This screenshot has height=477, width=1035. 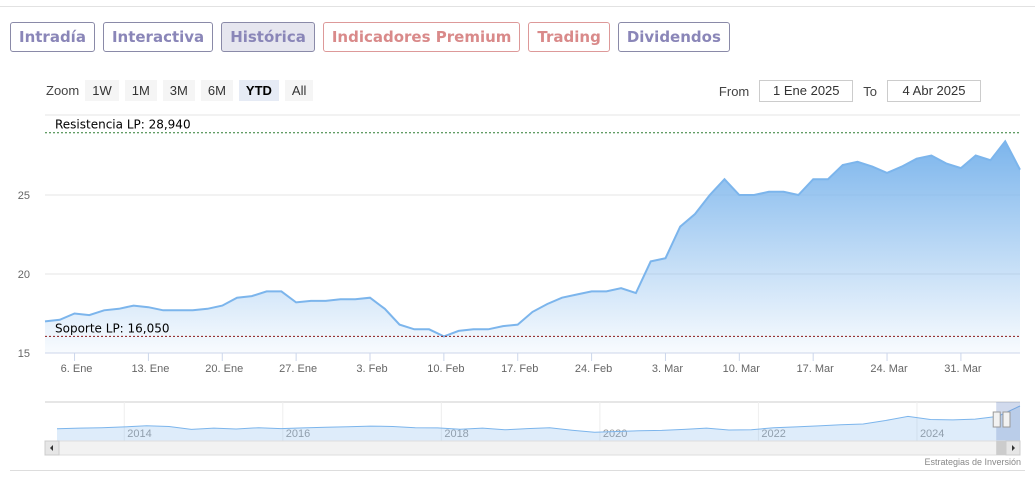 I want to click on tab-histórica: Histórica, so click(x=268, y=37).